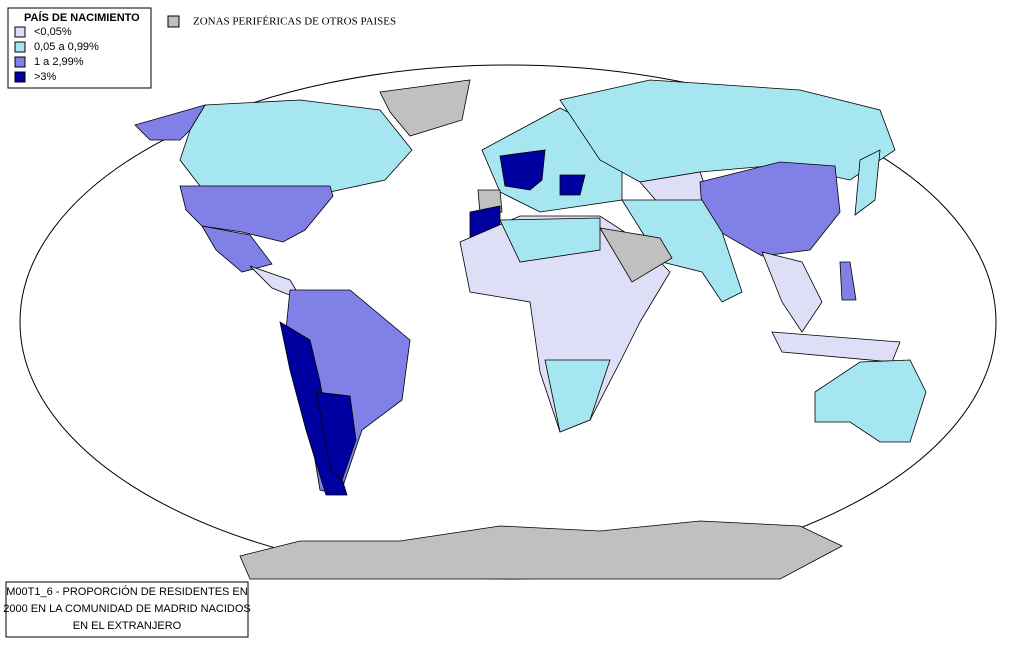  Describe the element at coordinates (66, 47) in the screenshot. I see `legend-label: 0,05 a 0,99%` at that location.